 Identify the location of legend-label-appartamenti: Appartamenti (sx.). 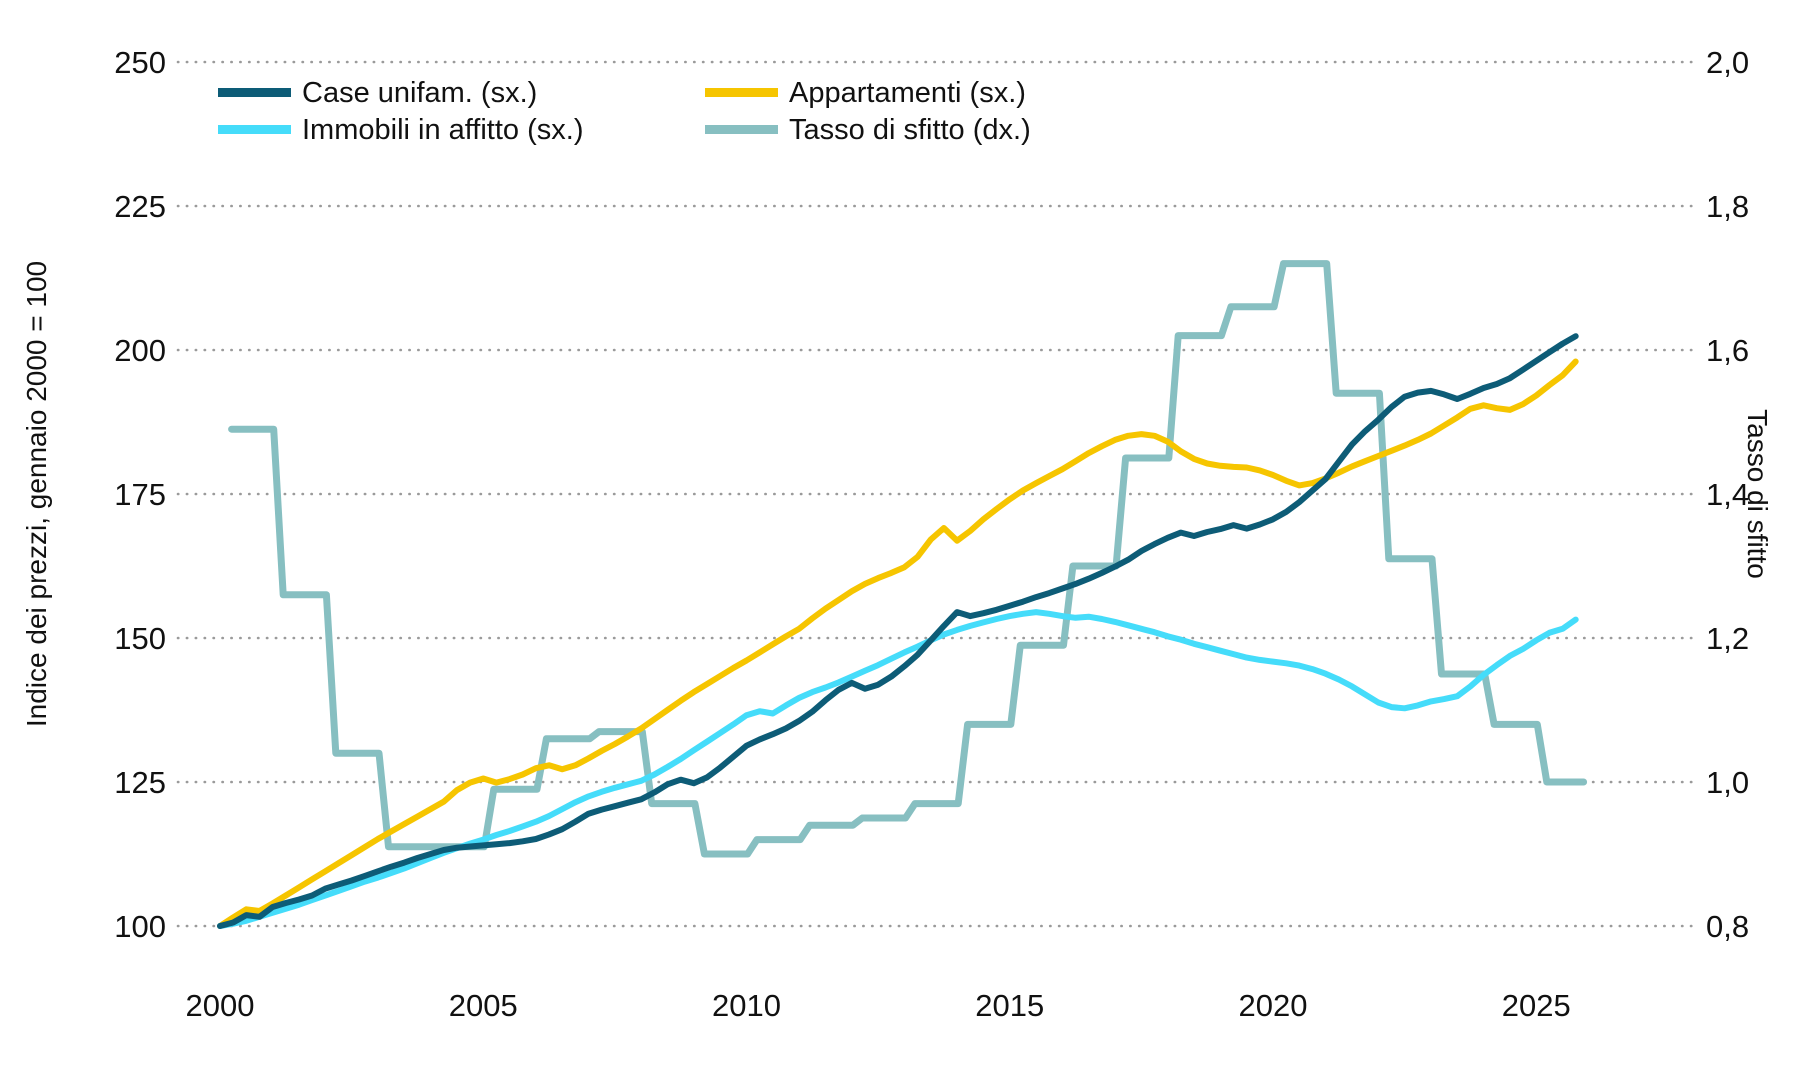
(907, 93).